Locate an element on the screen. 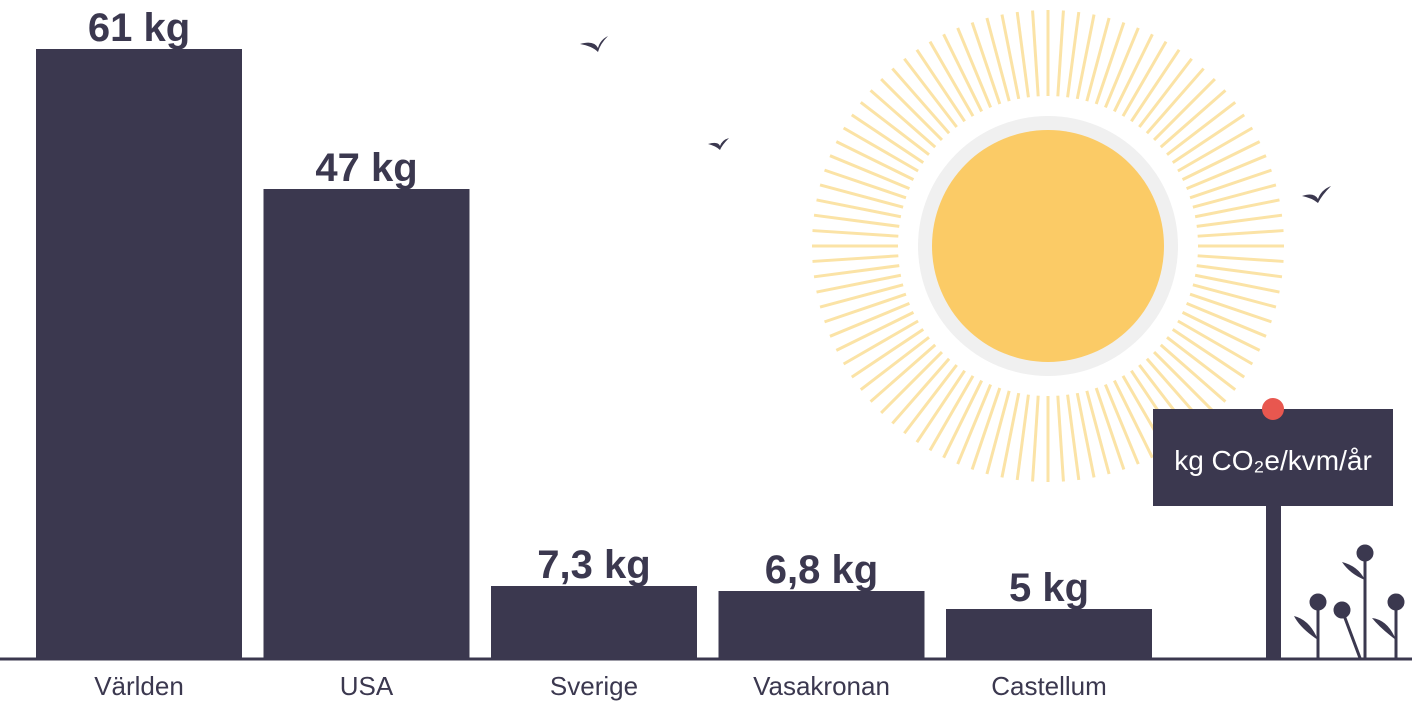 The width and height of the screenshot is (1412, 704). sun is located at coordinates (1048, 246).